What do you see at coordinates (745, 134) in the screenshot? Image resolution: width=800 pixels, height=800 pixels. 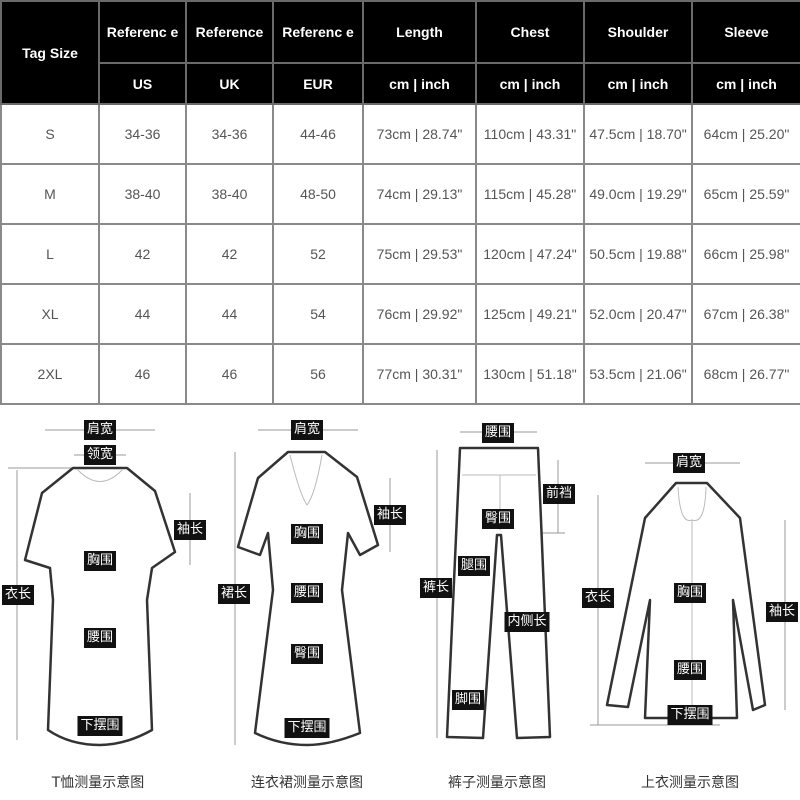 I see `cell-sleeve: 64cm | 25.20"` at bounding box center [745, 134].